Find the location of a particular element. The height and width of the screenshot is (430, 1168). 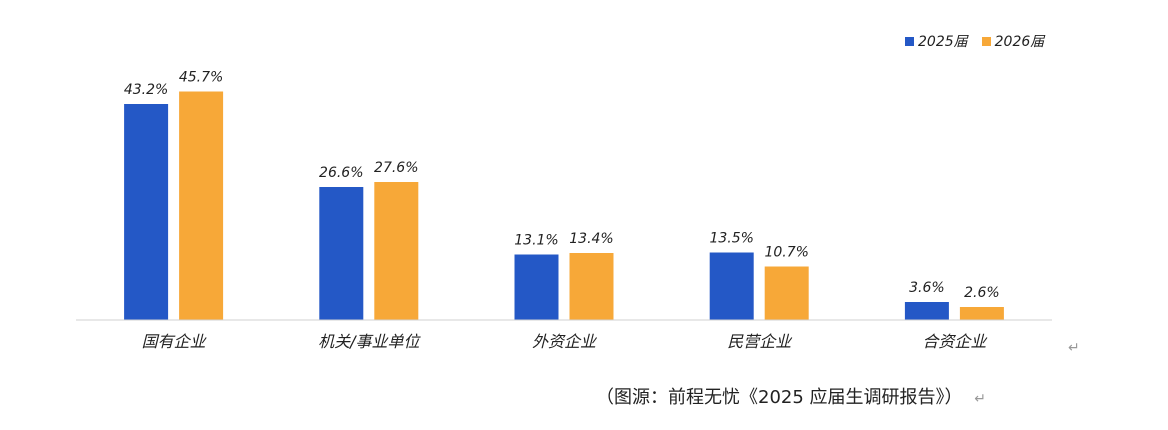

category-label-1: 机关/事业单位 is located at coordinates (369, 341).